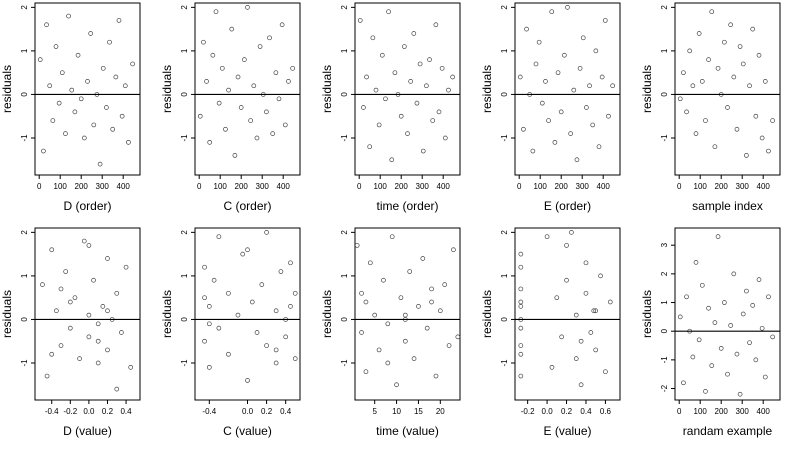  What do you see at coordinates (108, 411) in the screenshot?
I see `x-tick-label: 0.2` at bounding box center [108, 411].